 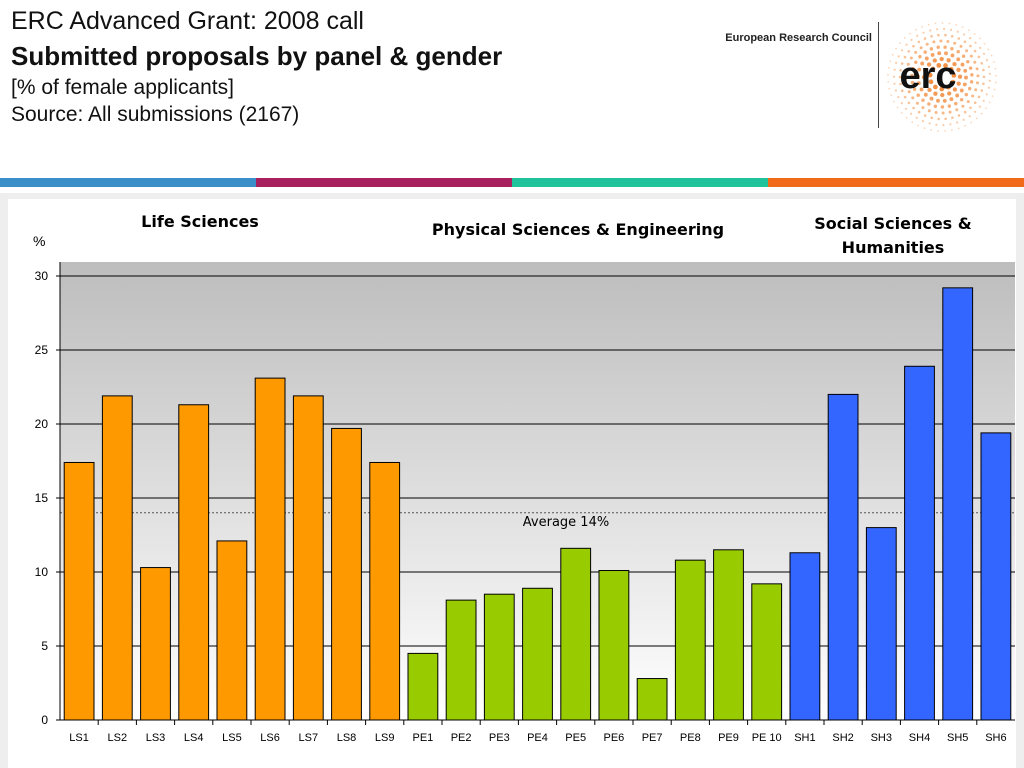 I want to click on x-tick-label: LS9, so click(x=385, y=738).